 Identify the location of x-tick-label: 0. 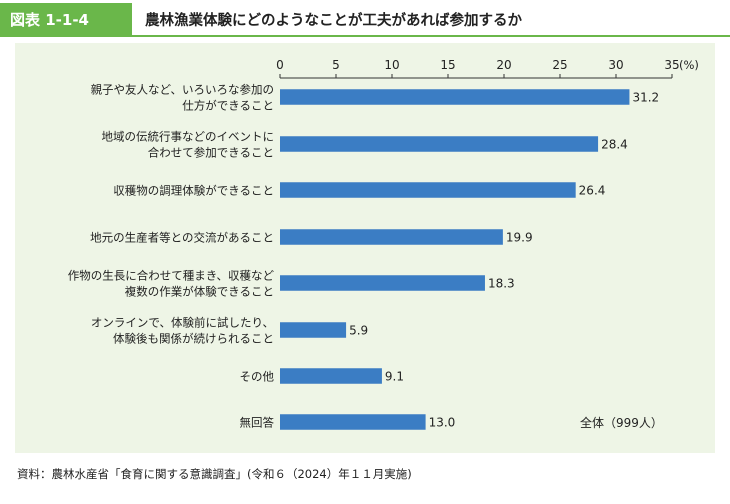
(280, 65).